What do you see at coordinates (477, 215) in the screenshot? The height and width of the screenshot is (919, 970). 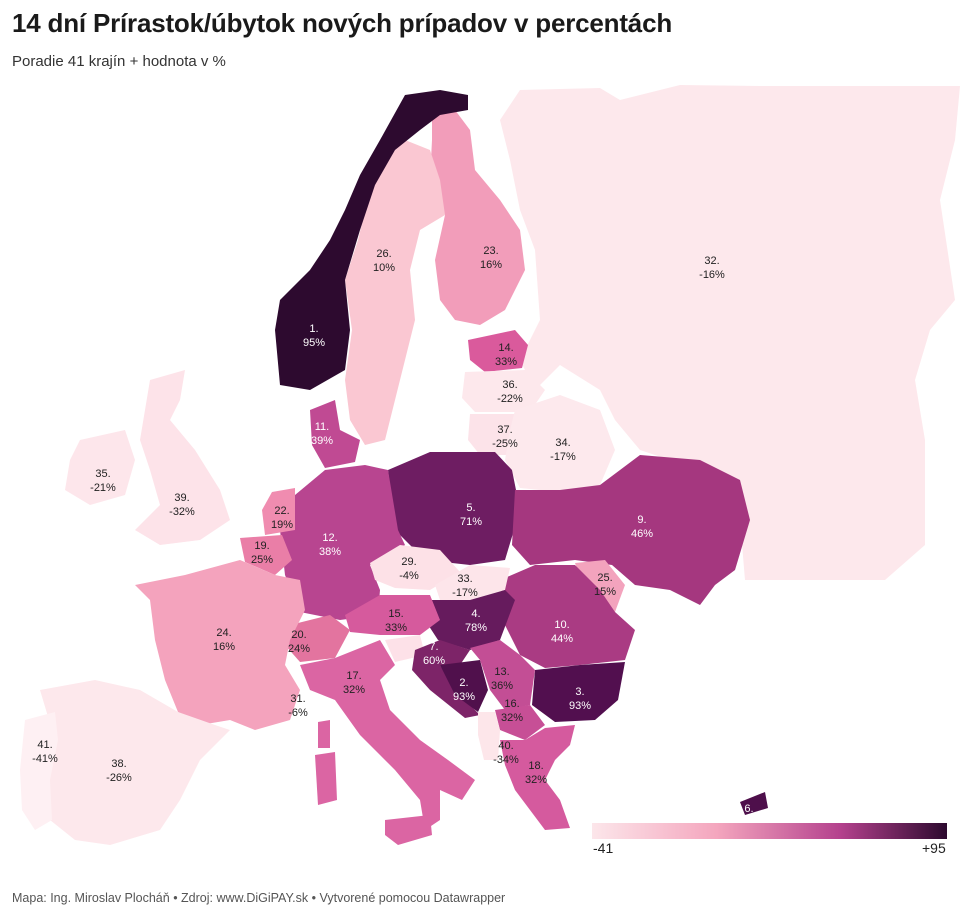 I see `region-finland` at bounding box center [477, 215].